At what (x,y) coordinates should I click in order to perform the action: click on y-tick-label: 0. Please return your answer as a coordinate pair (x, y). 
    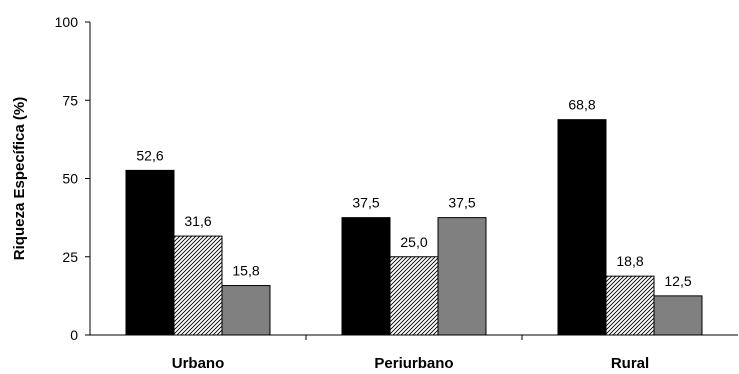
    Looking at the image, I should click on (74, 335).